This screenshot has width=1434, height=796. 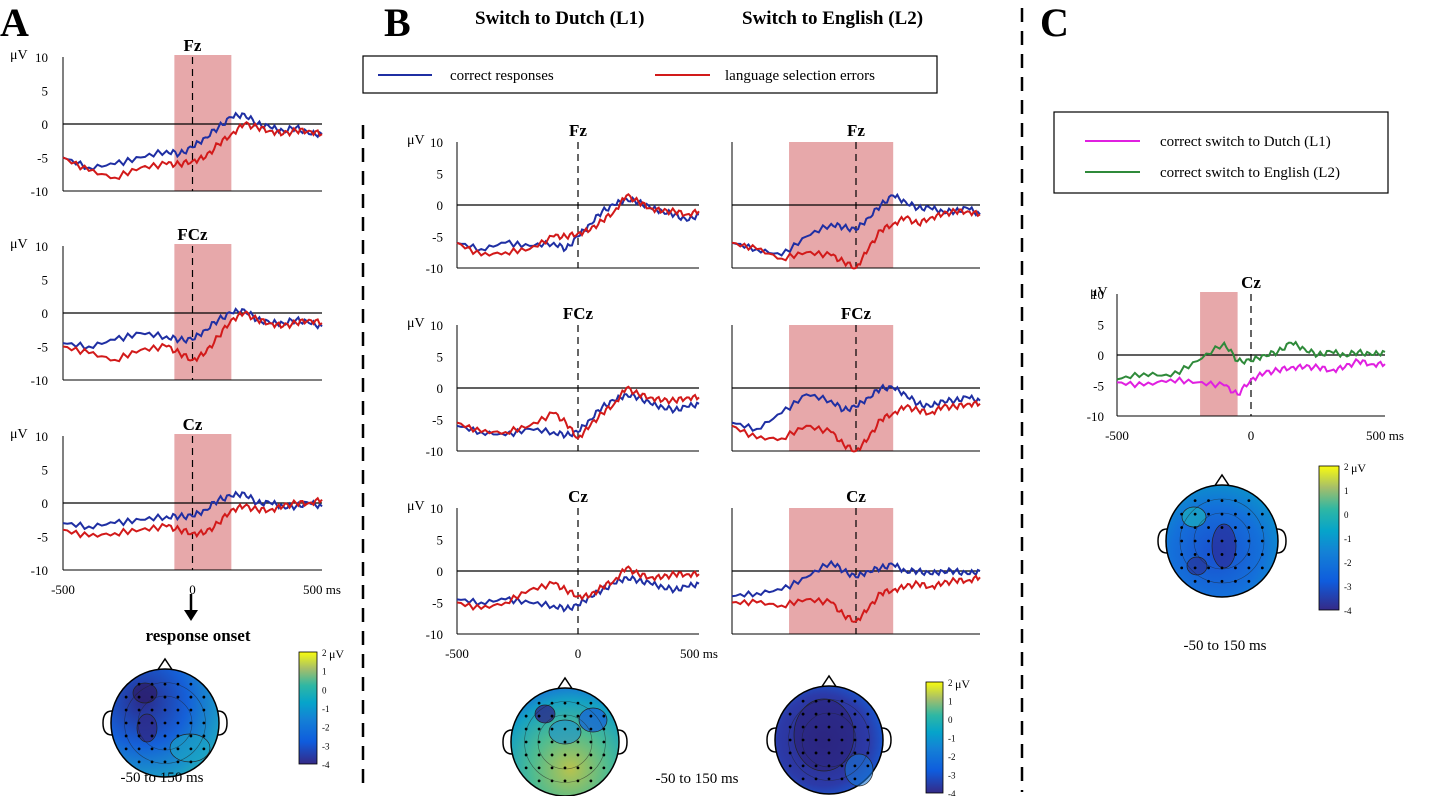 I want to click on colorbar-tick: 1, so click(x=324, y=672).